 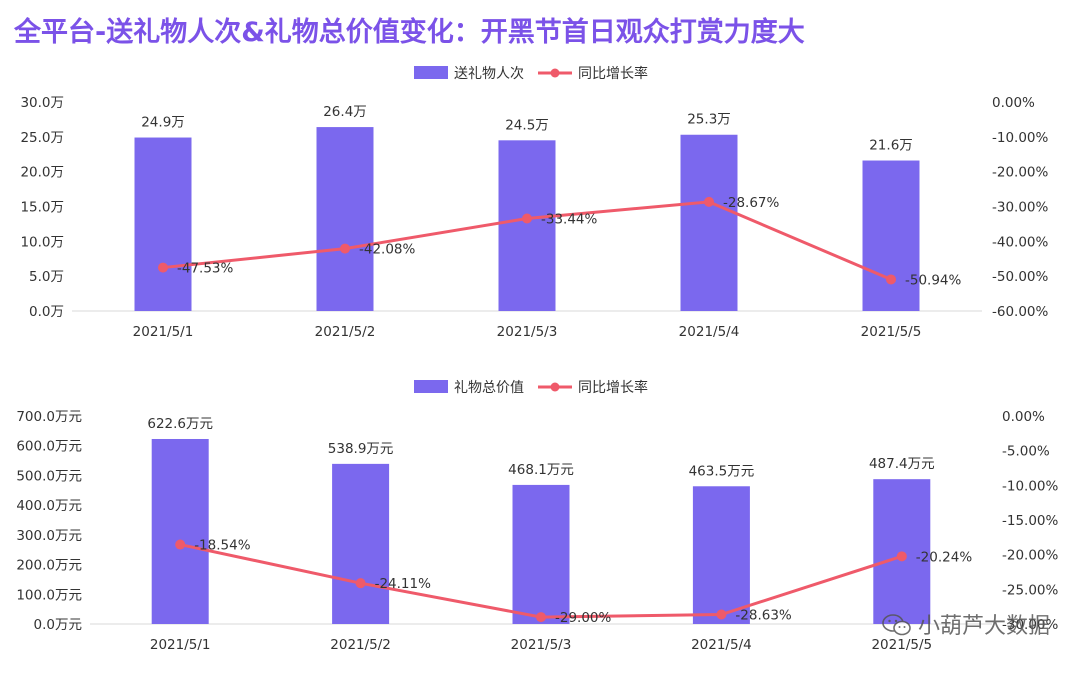 What do you see at coordinates (42, 103) in the screenshot?
I see `left-axis-tick: 30.0万` at bounding box center [42, 103].